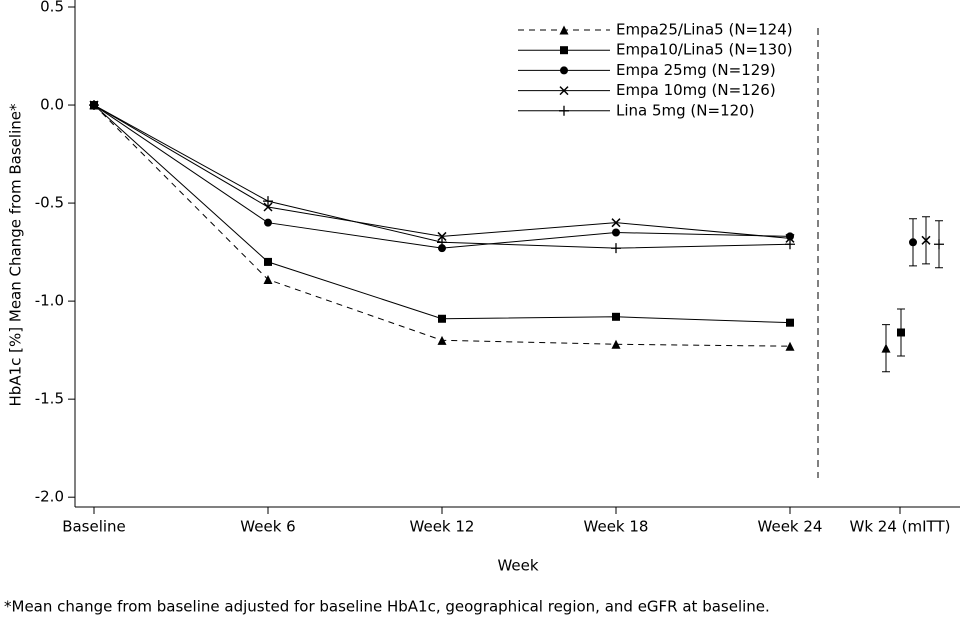 Image resolution: width=964 pixels, height=619 pixels. Describe the element at coordinates (790, 527) in the screenshot. I see `x-tick-label: Week 24` at that location.